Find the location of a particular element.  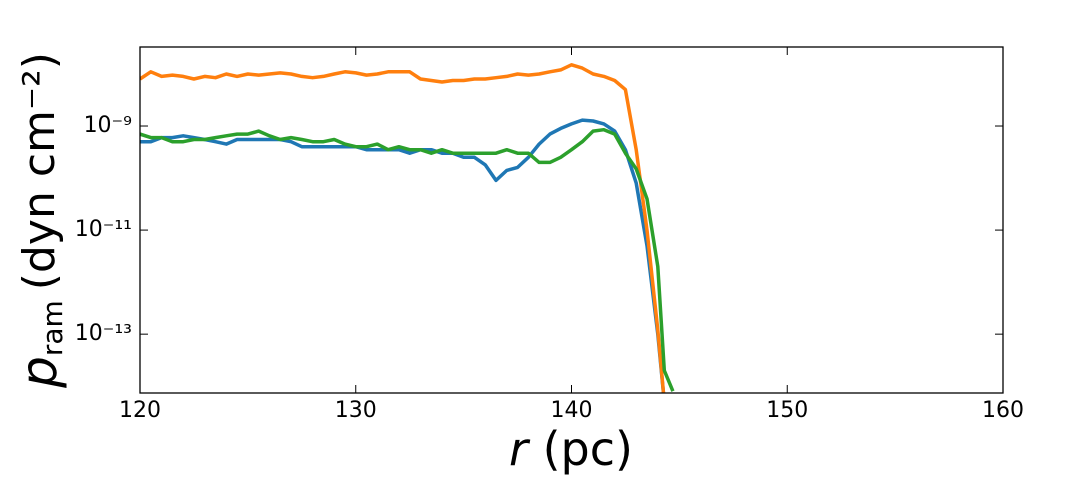

x-label-unit: (pc) is located at coordinates (588, 449).